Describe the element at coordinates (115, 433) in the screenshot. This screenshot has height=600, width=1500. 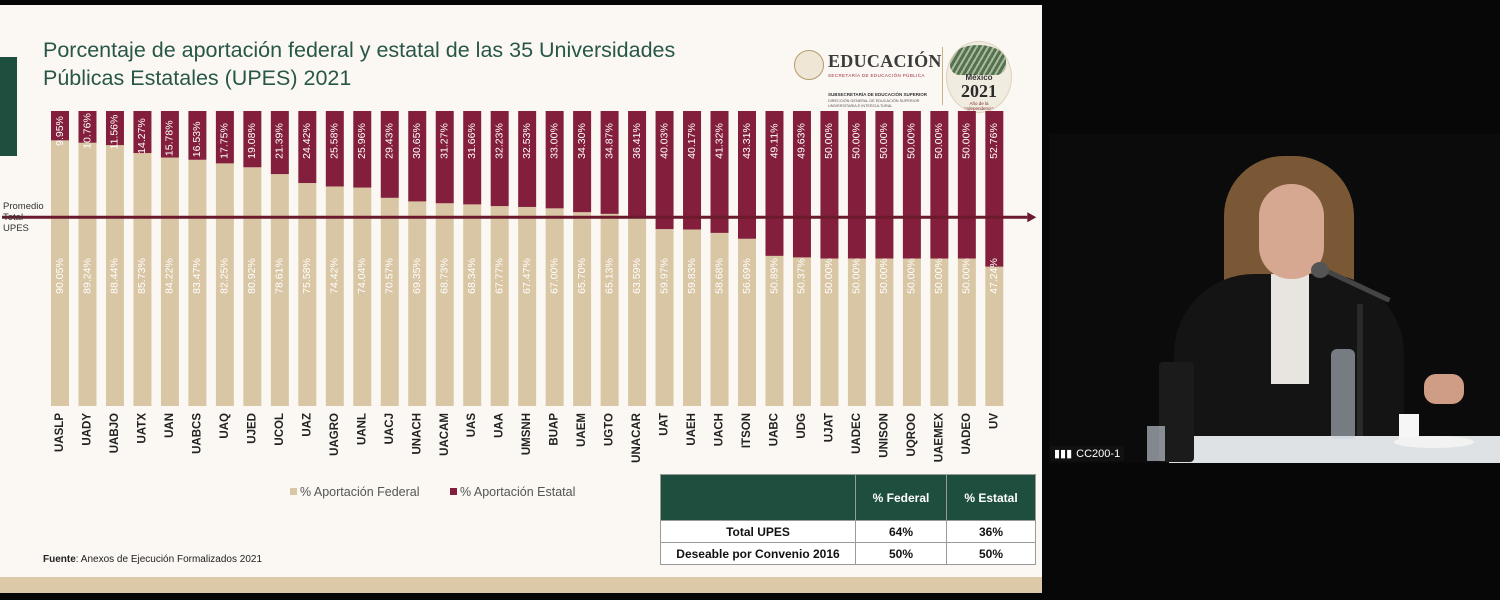
I see `x-tick-label: UABJO` at that location.